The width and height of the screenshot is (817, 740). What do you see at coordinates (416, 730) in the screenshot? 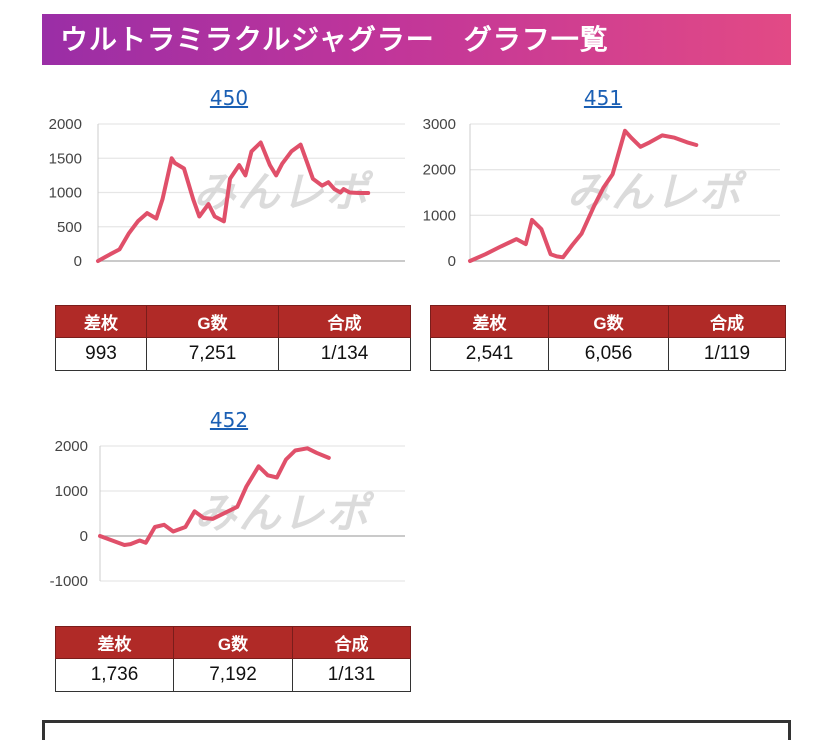
I see `bottom-section-box` at bounding box center [416, 730].